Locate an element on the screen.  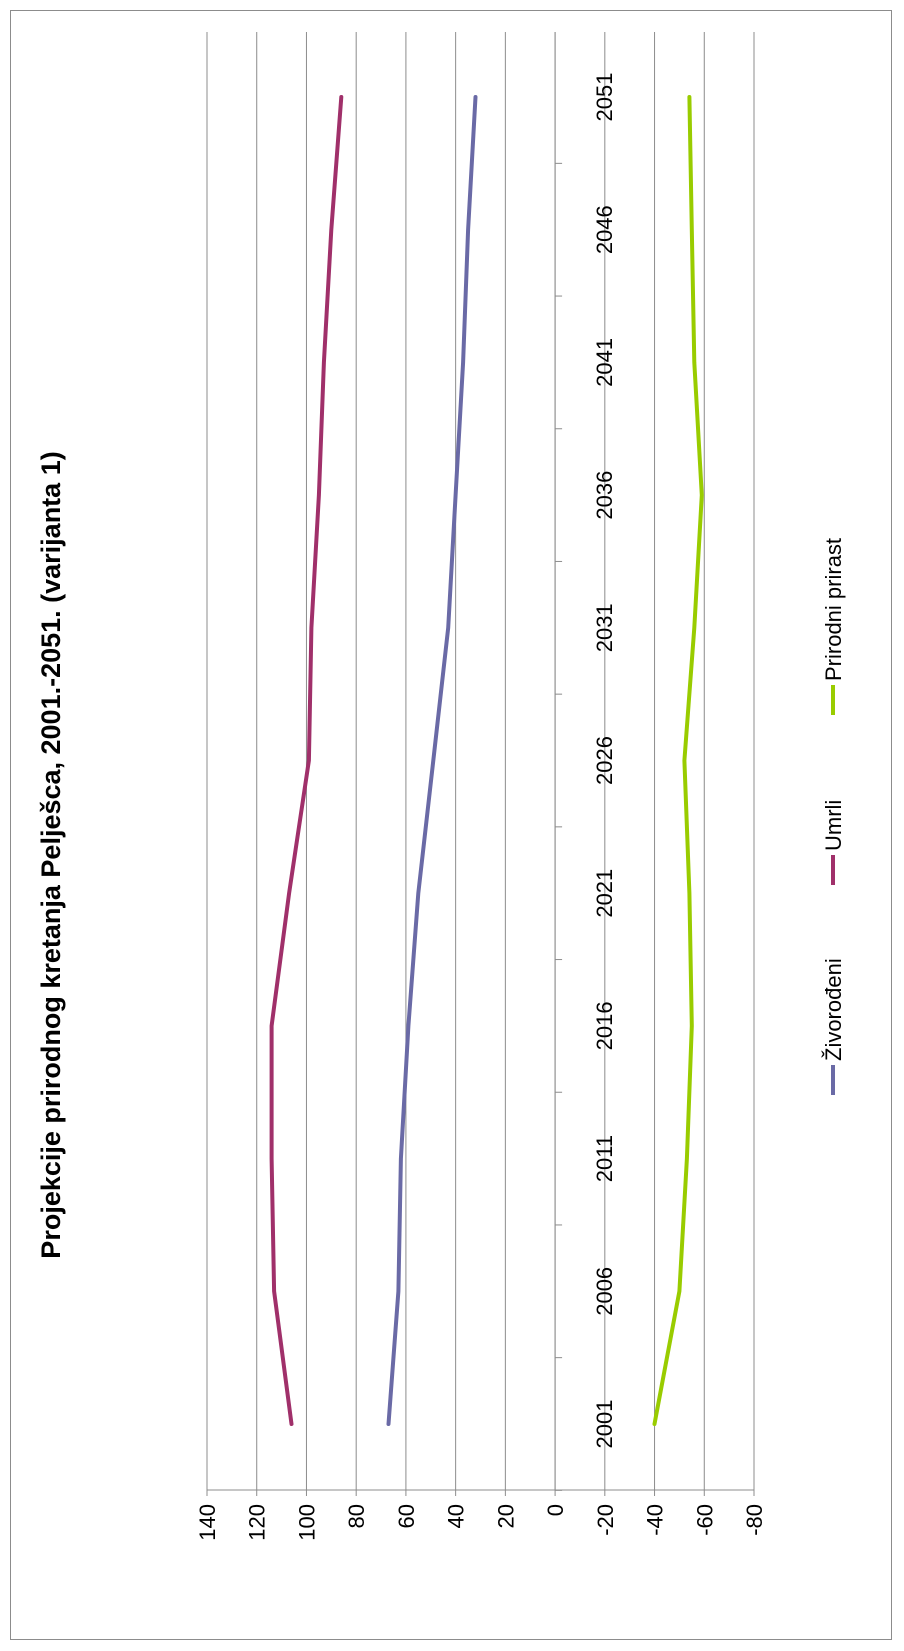
value-tick-label: -40 is located at coordinates (655, 1520).